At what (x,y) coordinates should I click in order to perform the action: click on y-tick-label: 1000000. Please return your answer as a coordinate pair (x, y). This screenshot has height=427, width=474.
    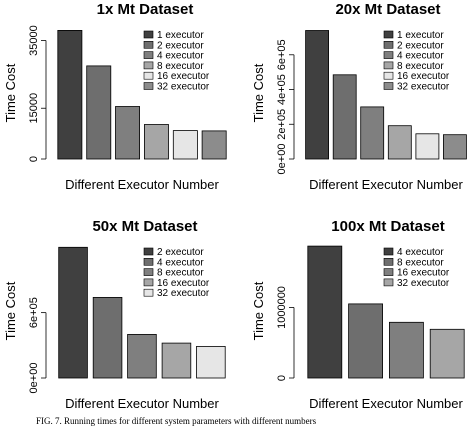
    Looking at the image, I should click on (282, 307).